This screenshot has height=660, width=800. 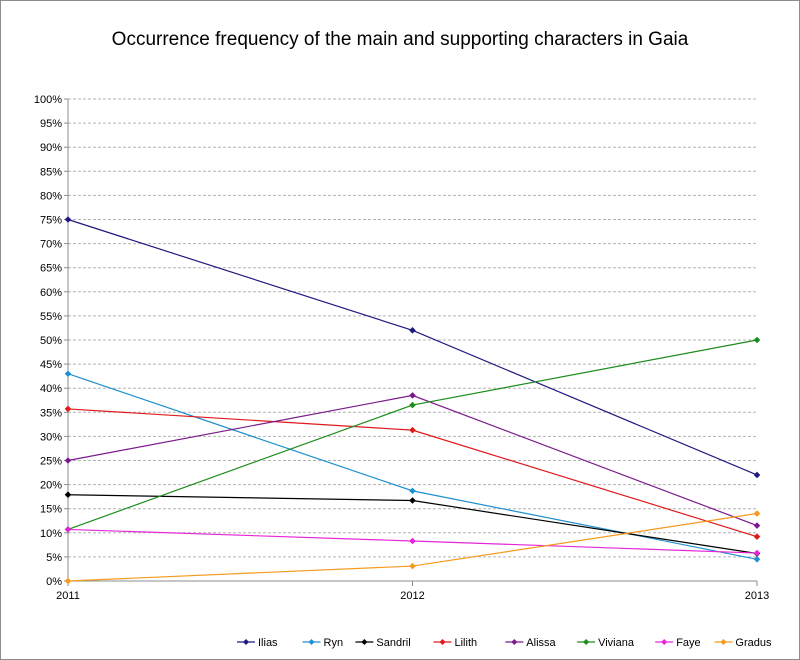 I want to click on y-tick-label: 95%, so click(x=51, y=124).